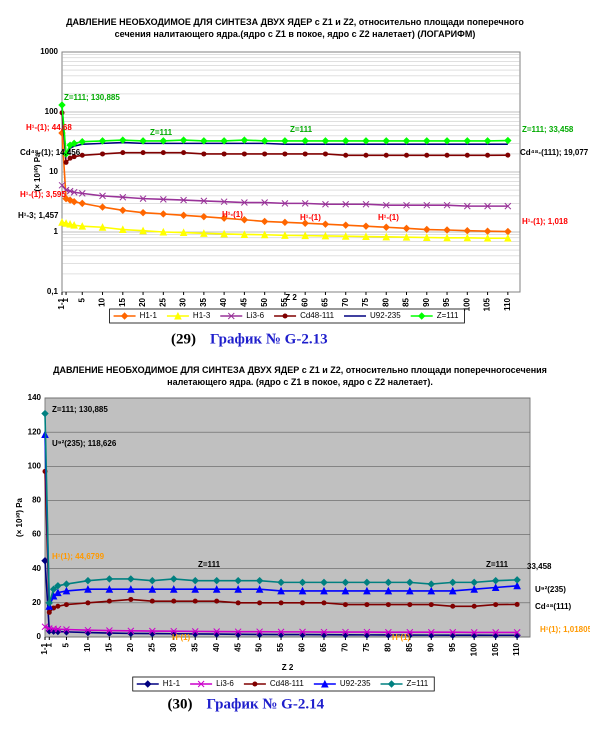  I want to click on x-tick-label: 1, so click(65, 299).